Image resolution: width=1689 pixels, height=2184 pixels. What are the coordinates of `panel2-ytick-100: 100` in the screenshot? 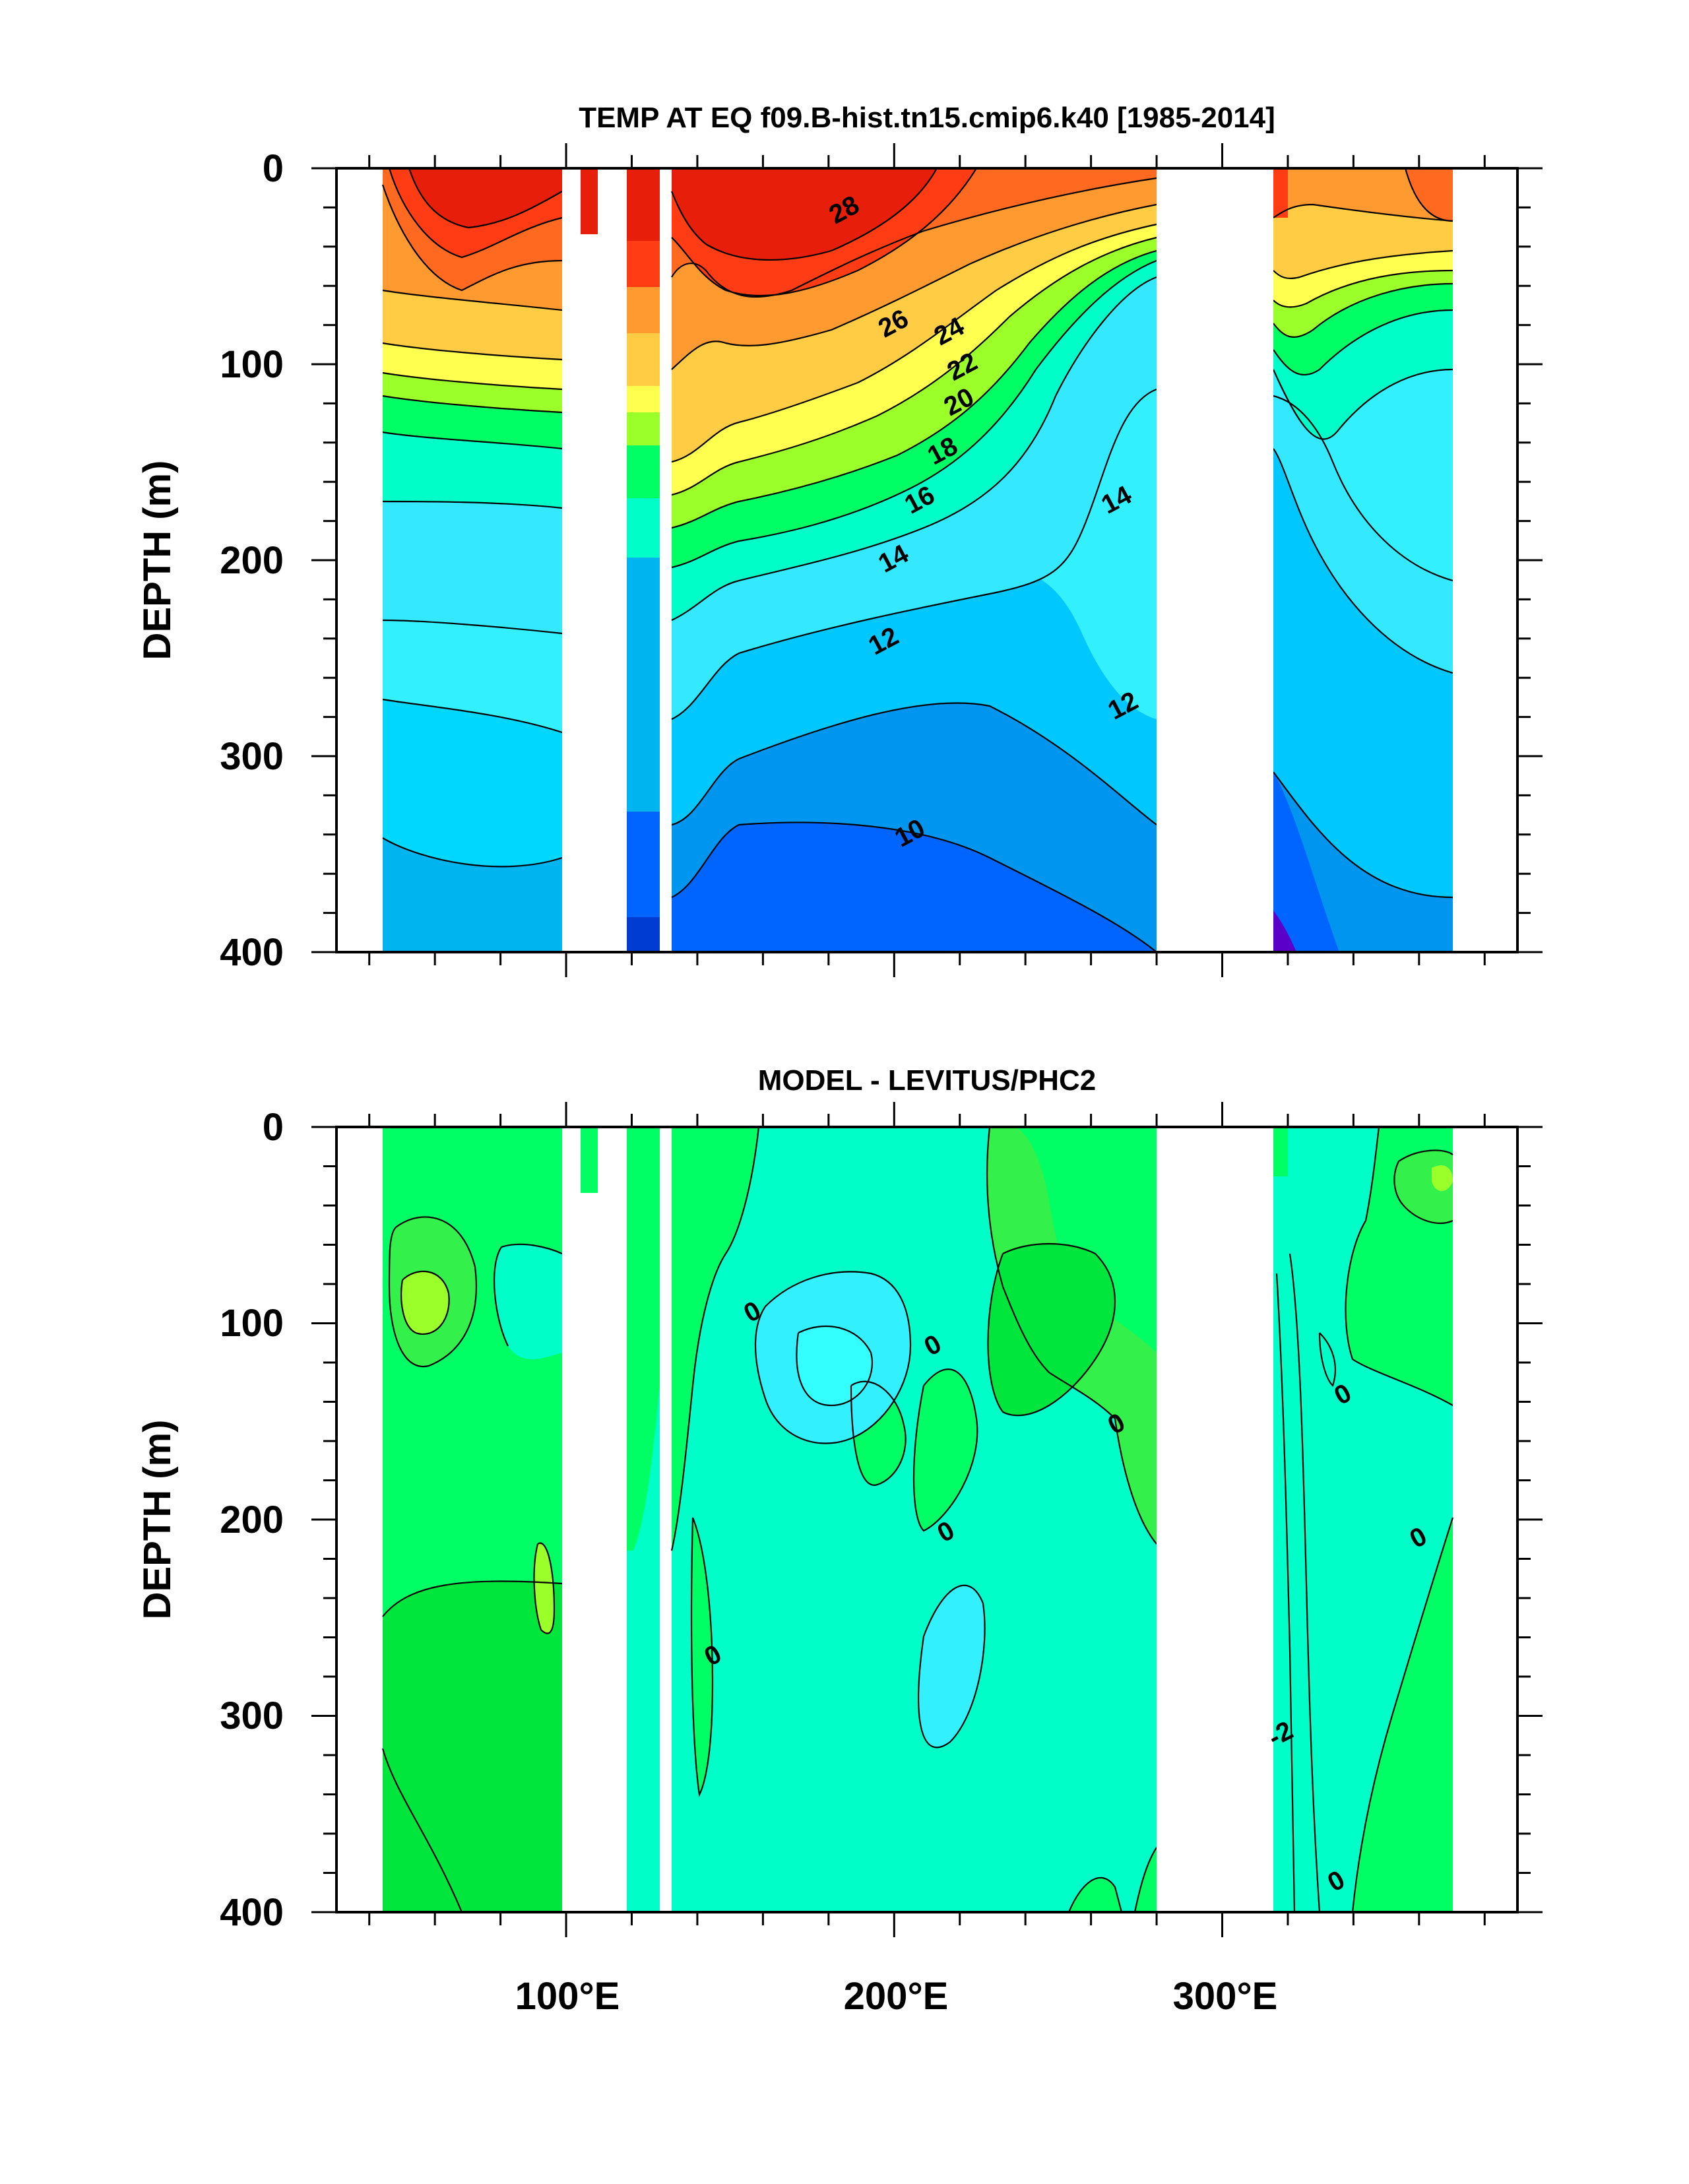 It's located at (252, 1323).